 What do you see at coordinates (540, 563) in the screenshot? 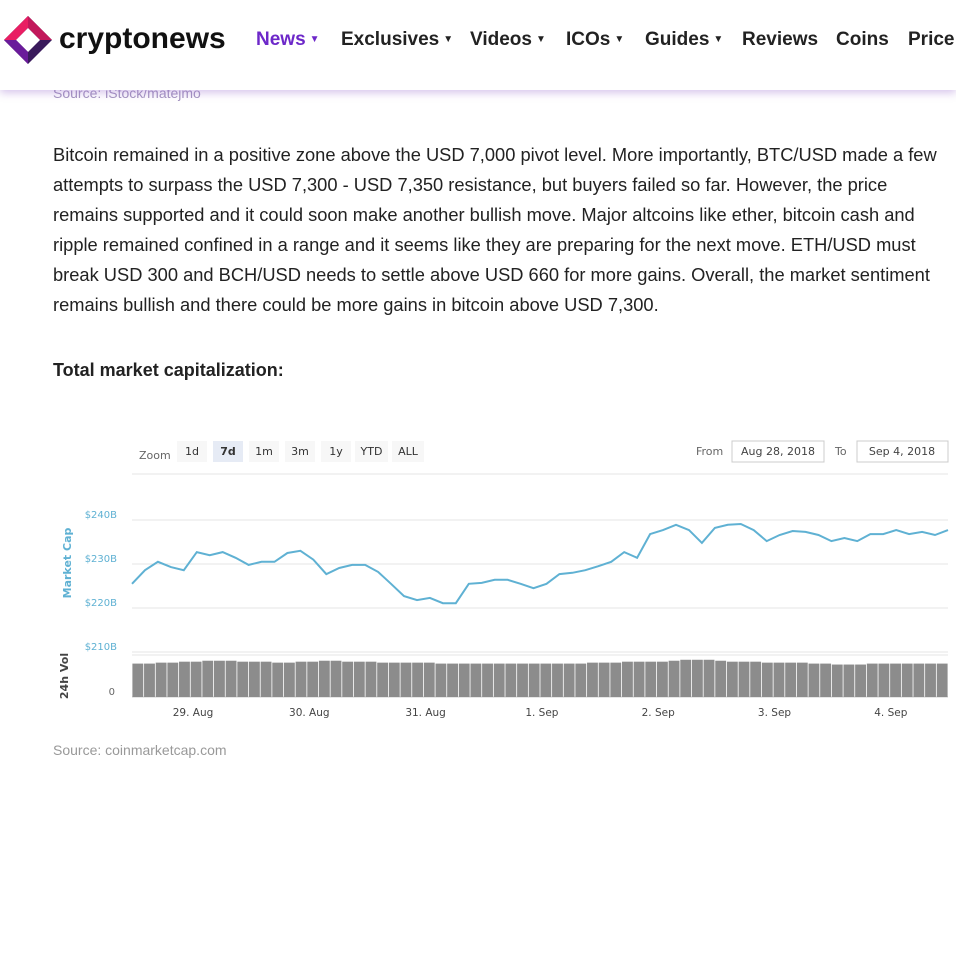
I see `market-cap-line` at bounding box center [540, 563].